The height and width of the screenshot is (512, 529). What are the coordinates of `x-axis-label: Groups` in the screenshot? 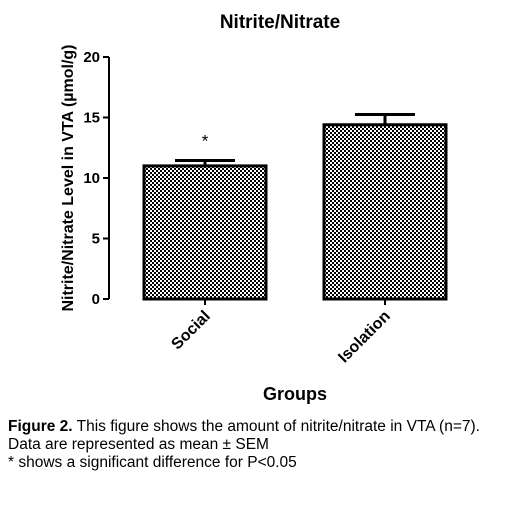 It's located at (295, 394).